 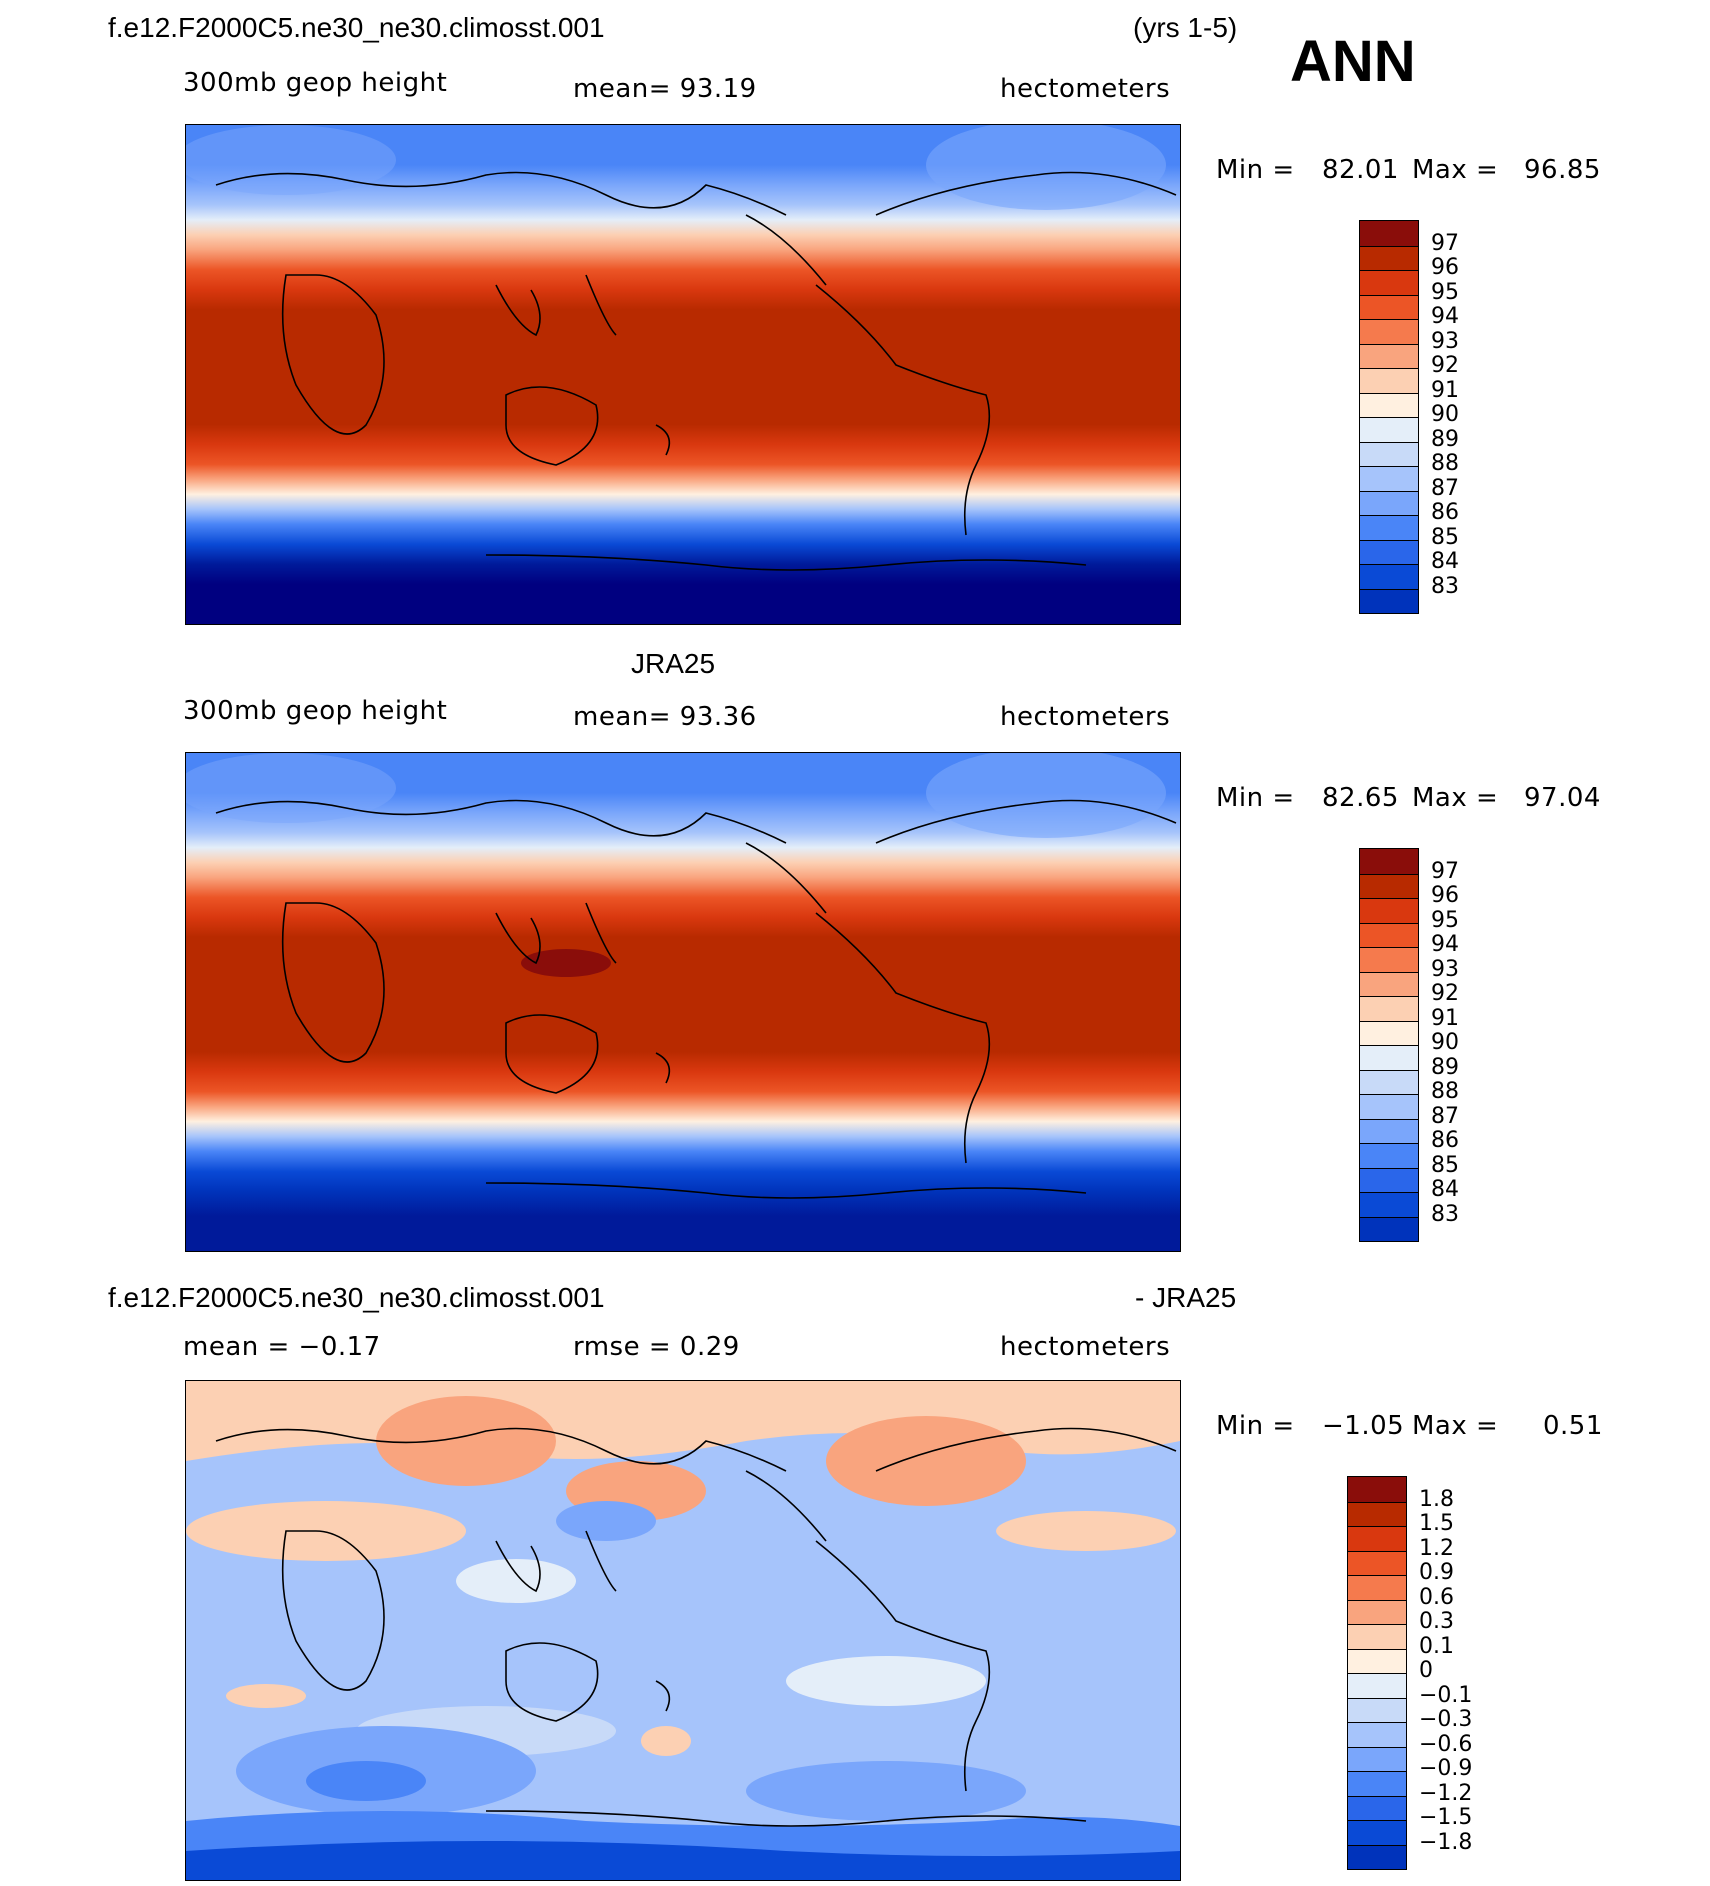 What do you see at coordinates (1455, 798) in the screenshot?
I see `panel2-max-label: Max =` at bounding box center [1455, 798].